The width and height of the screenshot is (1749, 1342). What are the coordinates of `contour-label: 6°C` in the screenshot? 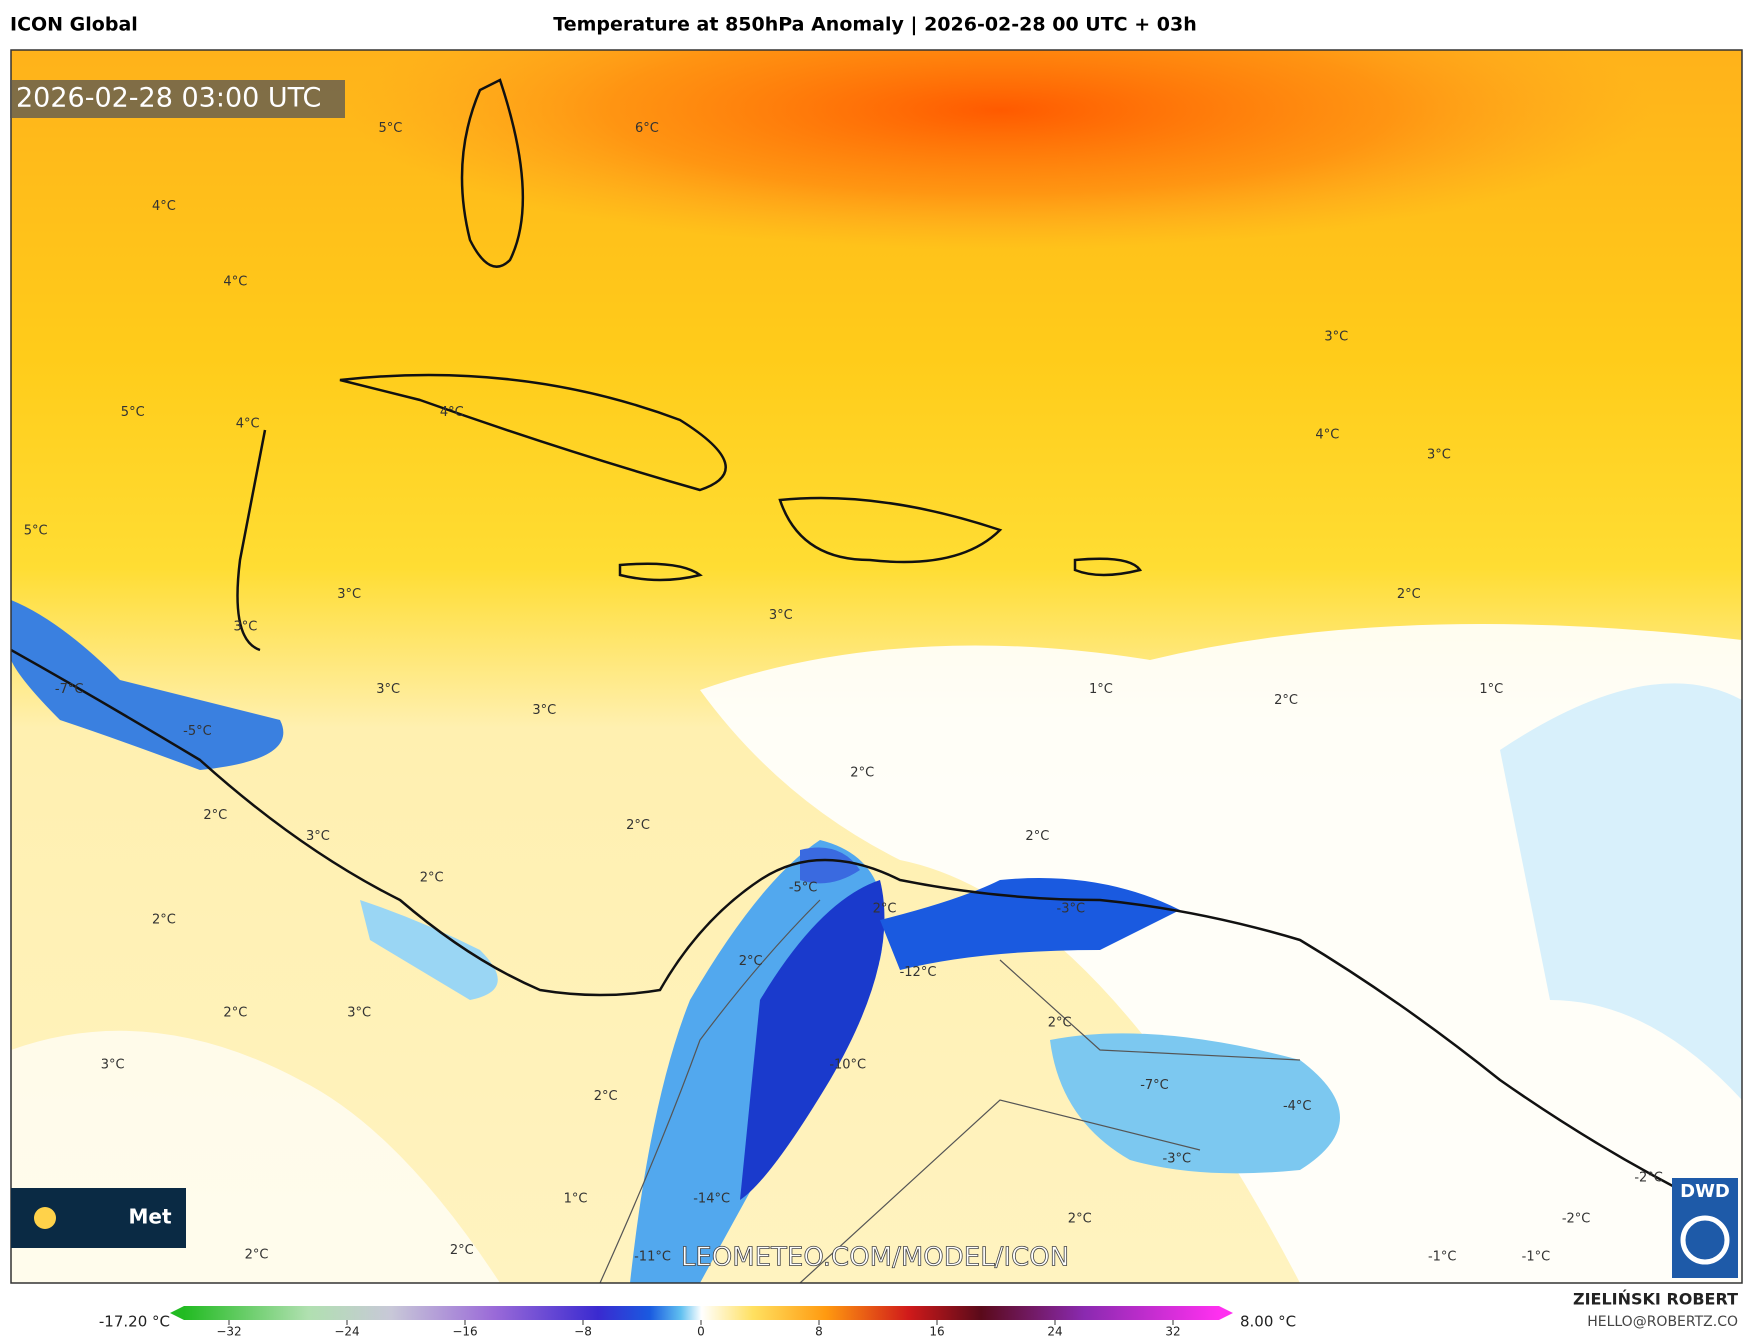 It's located at (647, 128).